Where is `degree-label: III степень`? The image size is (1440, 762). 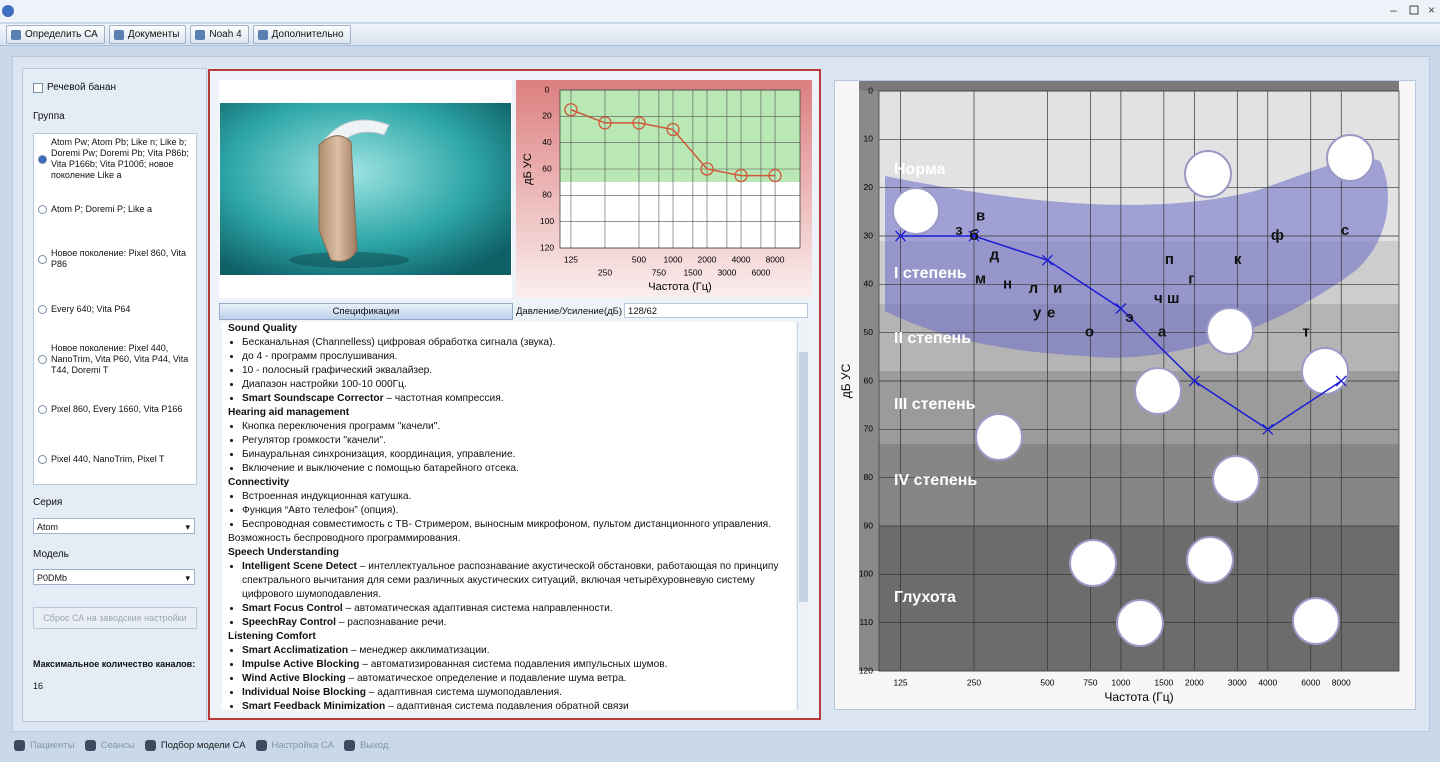 degree-label: III степень is located at coordinates (935, 404).